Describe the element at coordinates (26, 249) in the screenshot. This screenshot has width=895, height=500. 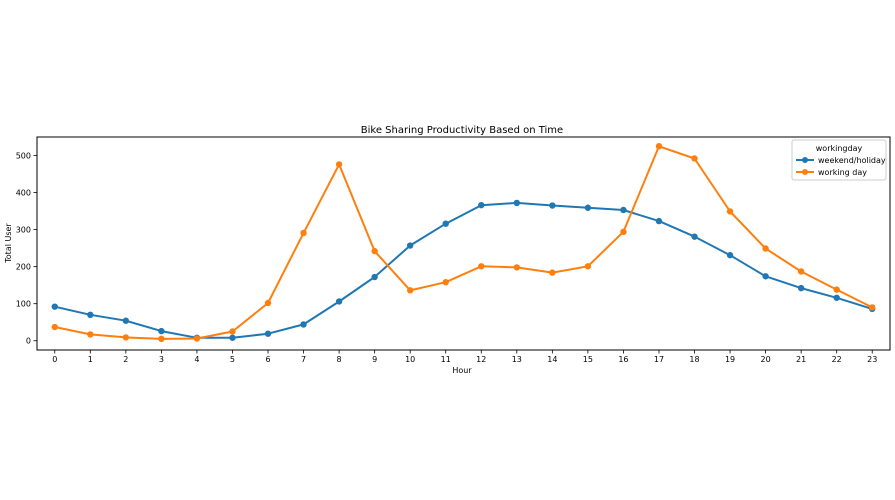
I see `y-axis: 0 100 200 300 400 500` at that location.